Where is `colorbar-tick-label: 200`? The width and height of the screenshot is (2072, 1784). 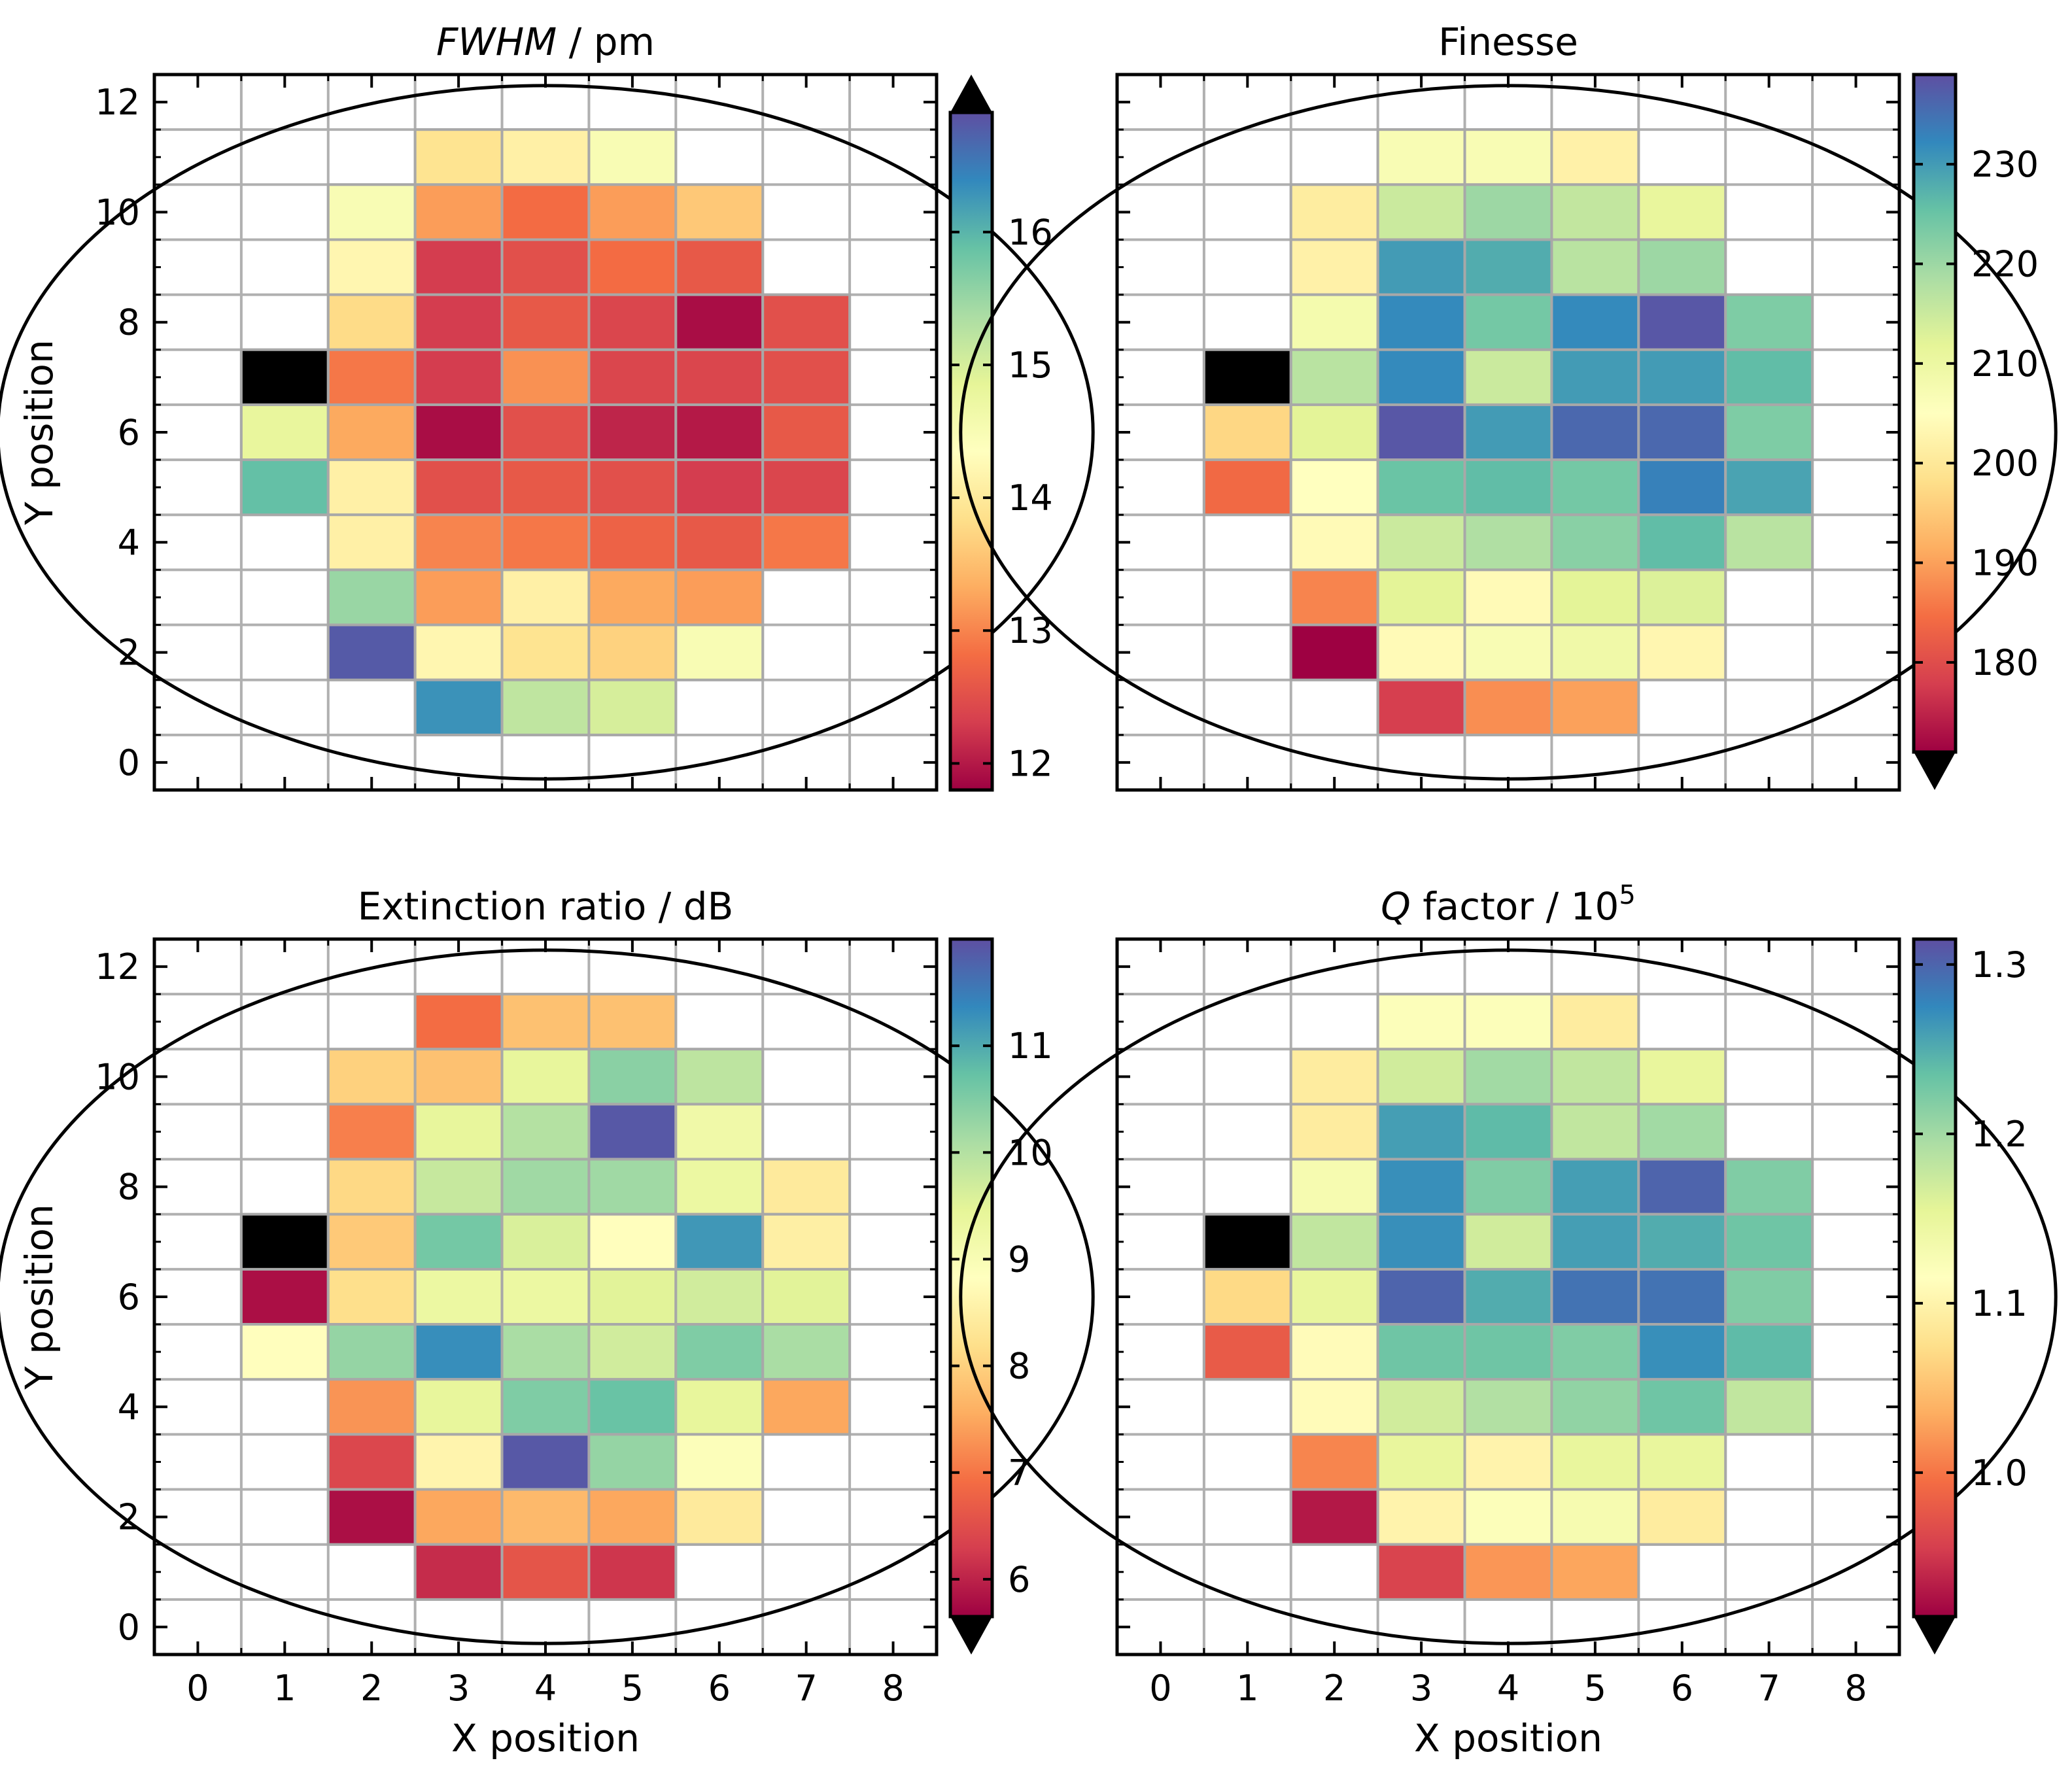
colorbar-tick-label: 200 is located at coordinates (2005, 463).